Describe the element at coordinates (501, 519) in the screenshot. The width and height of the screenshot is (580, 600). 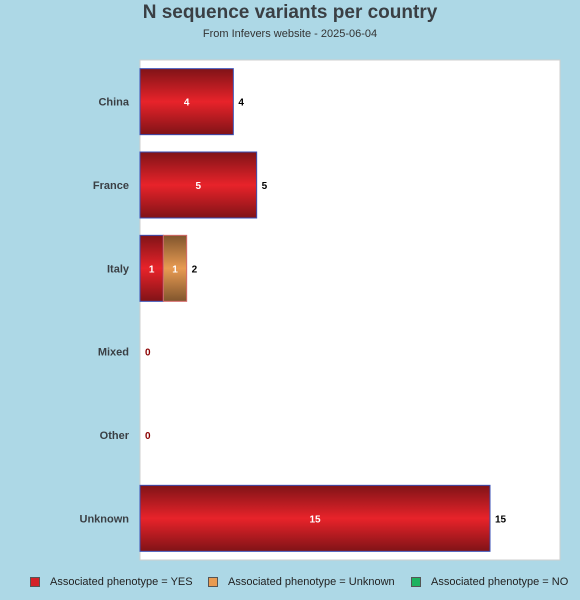
I see `total-label-unknown: 15` at that location.